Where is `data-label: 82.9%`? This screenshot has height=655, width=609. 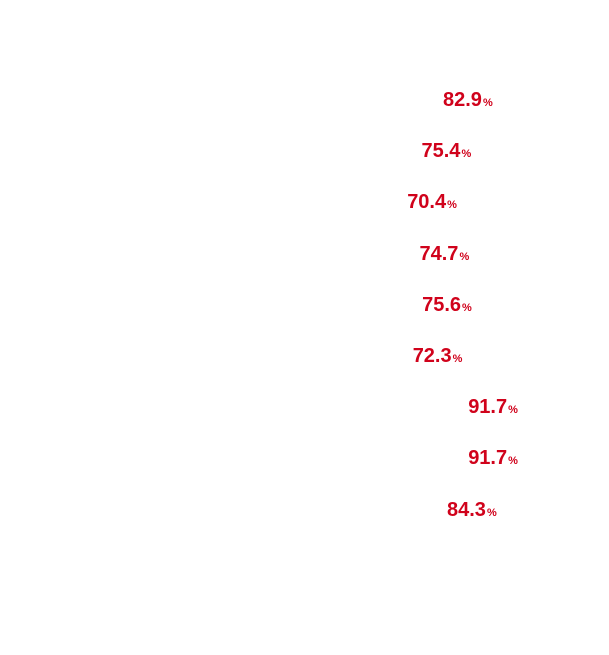 data-label: 82.9% is located at coordinates (468, 101).